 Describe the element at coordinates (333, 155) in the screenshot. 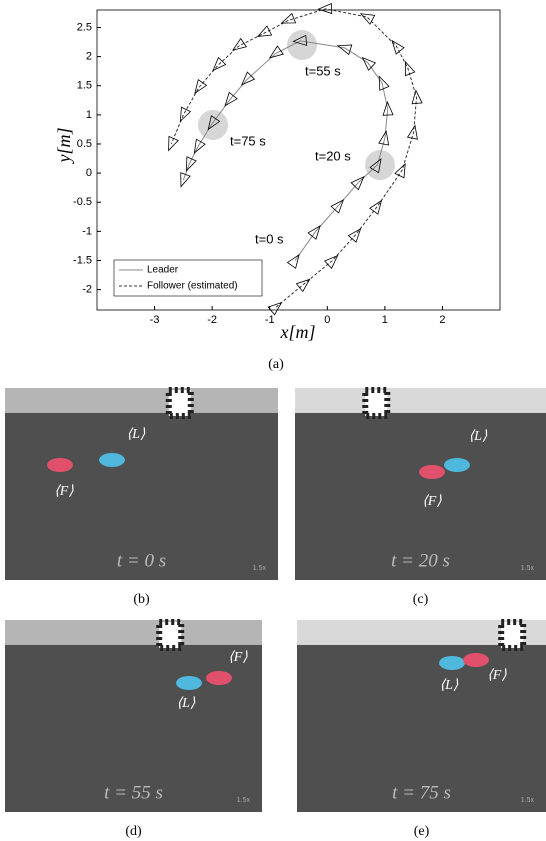

I see `annotation: t=20 s` at that location.